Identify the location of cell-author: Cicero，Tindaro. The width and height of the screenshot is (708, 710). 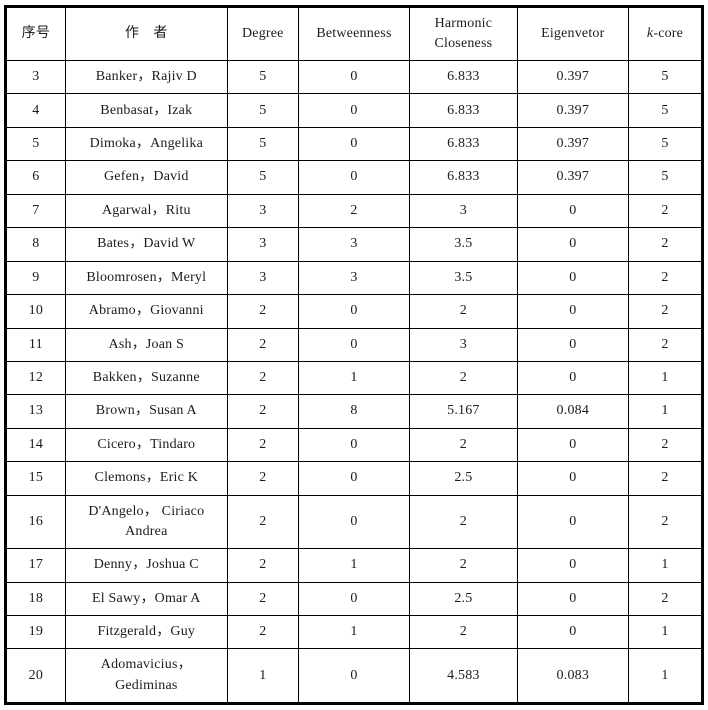
(146, 445).